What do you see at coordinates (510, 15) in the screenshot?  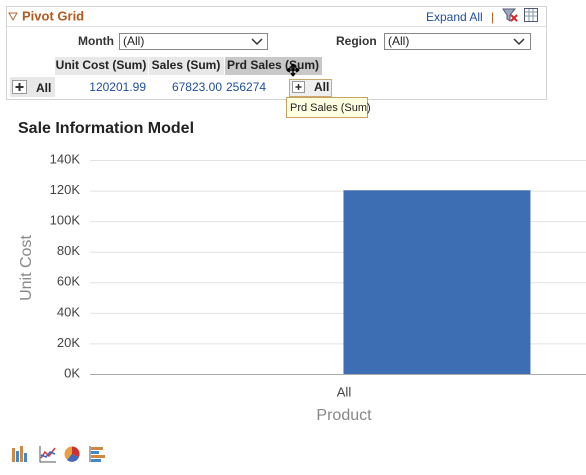 I see `filter-icon` at bounding box center [510, 15].